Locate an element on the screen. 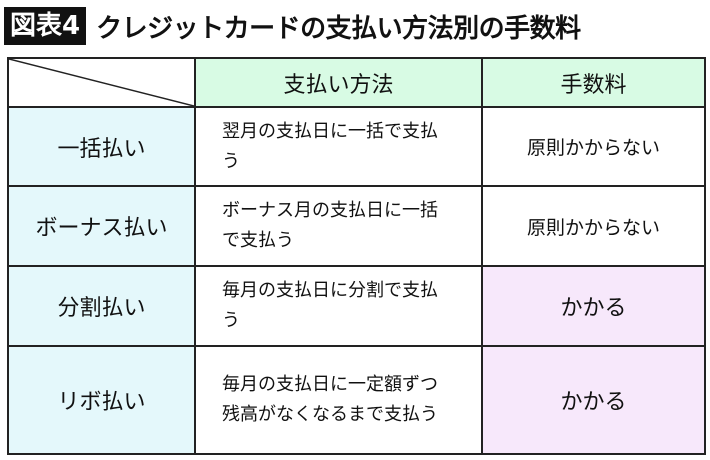 This screenshot has width=710, height=460. row-method: 毎月の支払日に分割で支払う is located at coordinates (338, 306).